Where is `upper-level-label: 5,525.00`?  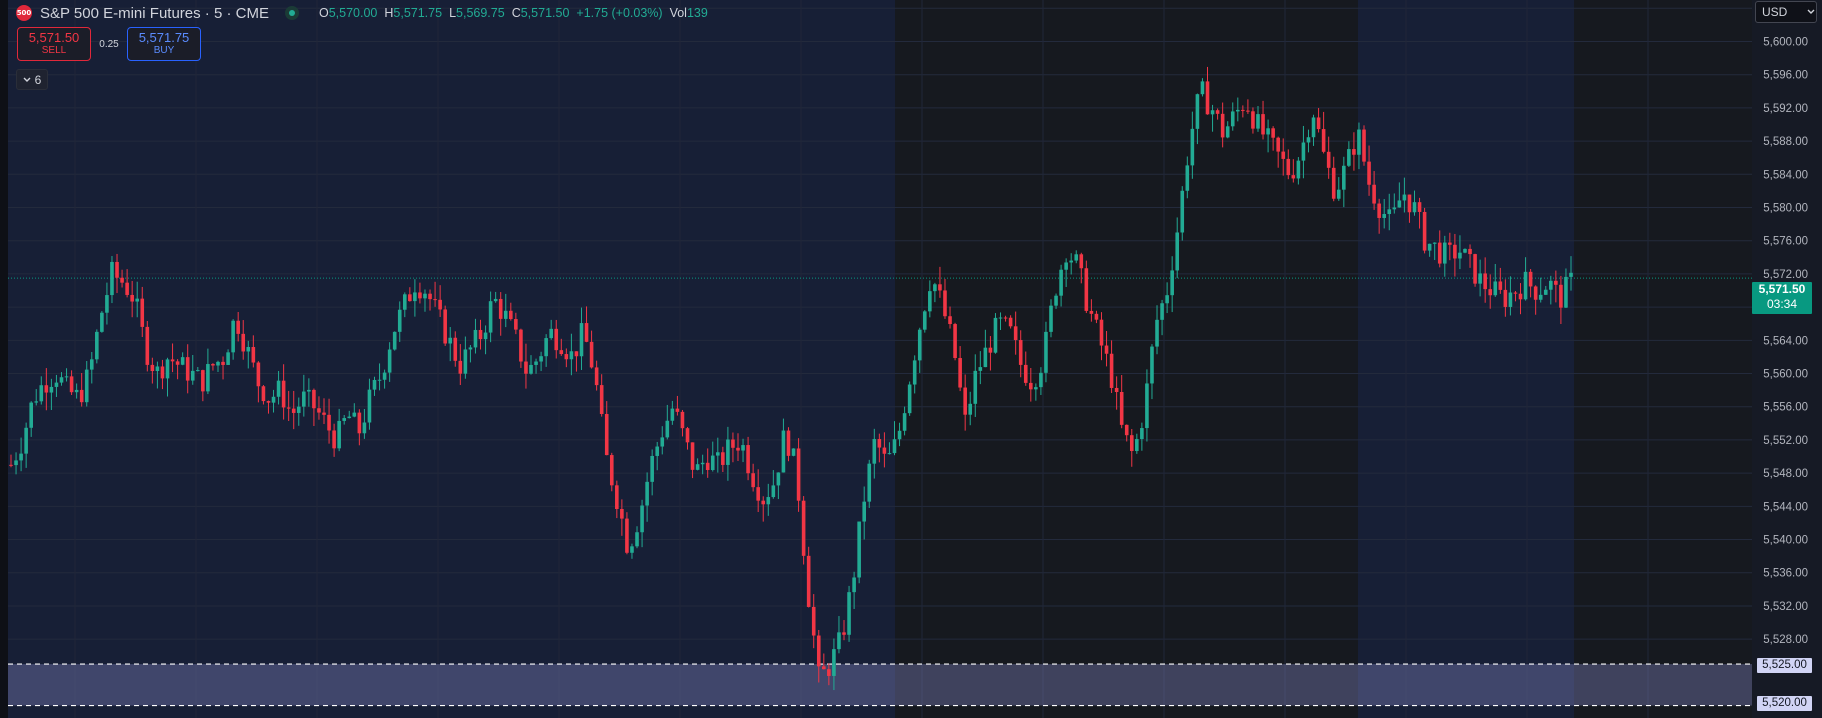 upper-level-label: 5,525.00 is located at coordinates (1784, 665).